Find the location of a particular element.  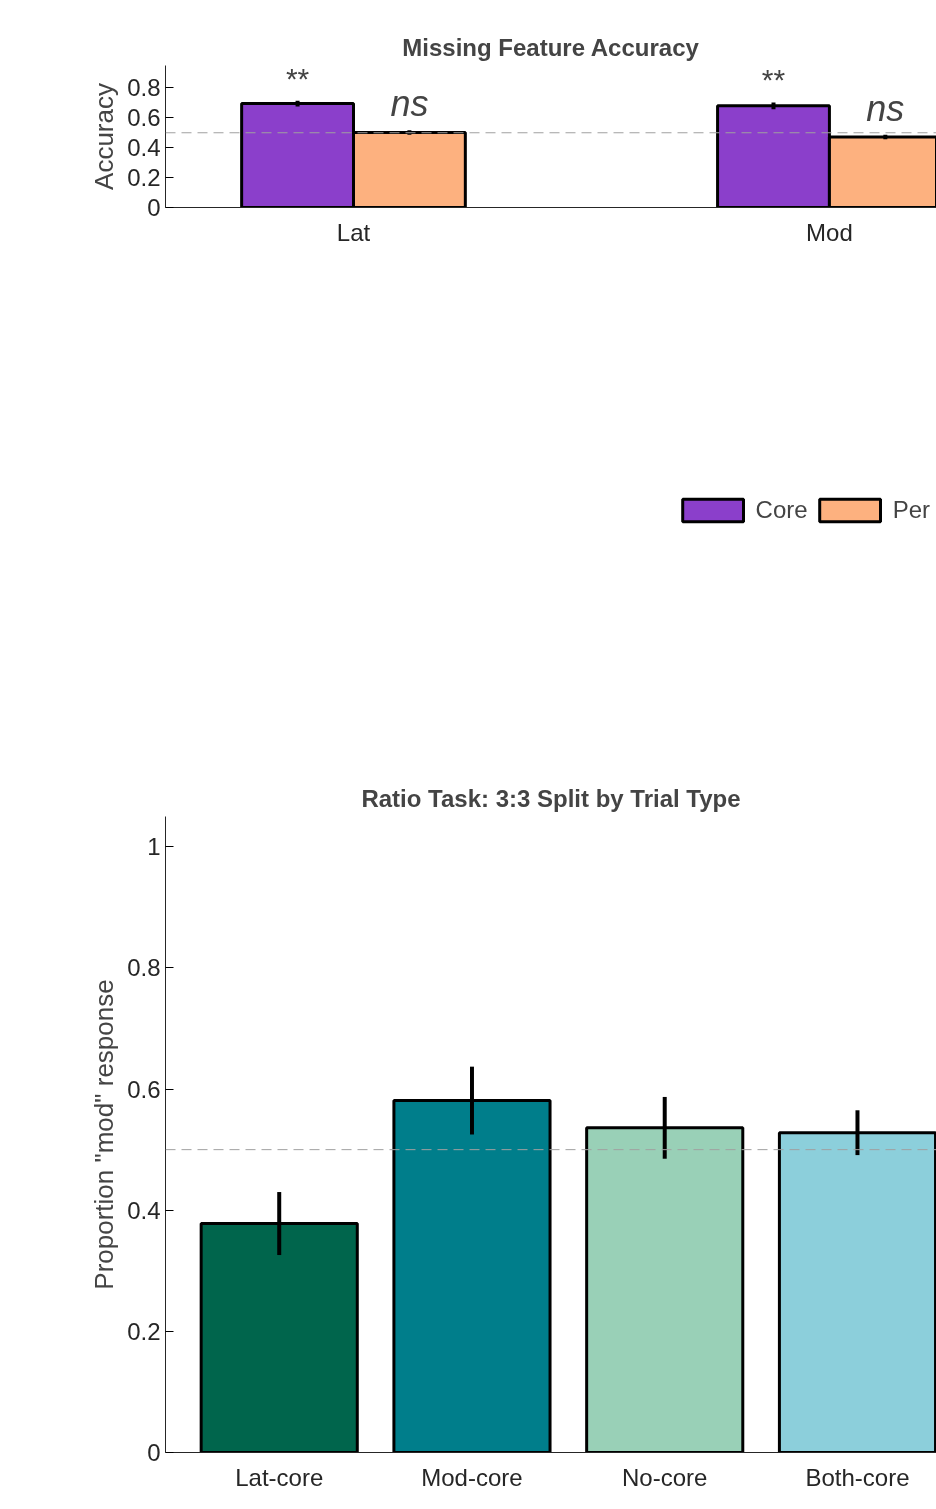

x-tick-label: Mod-core is located at coordinates (472, 1477).